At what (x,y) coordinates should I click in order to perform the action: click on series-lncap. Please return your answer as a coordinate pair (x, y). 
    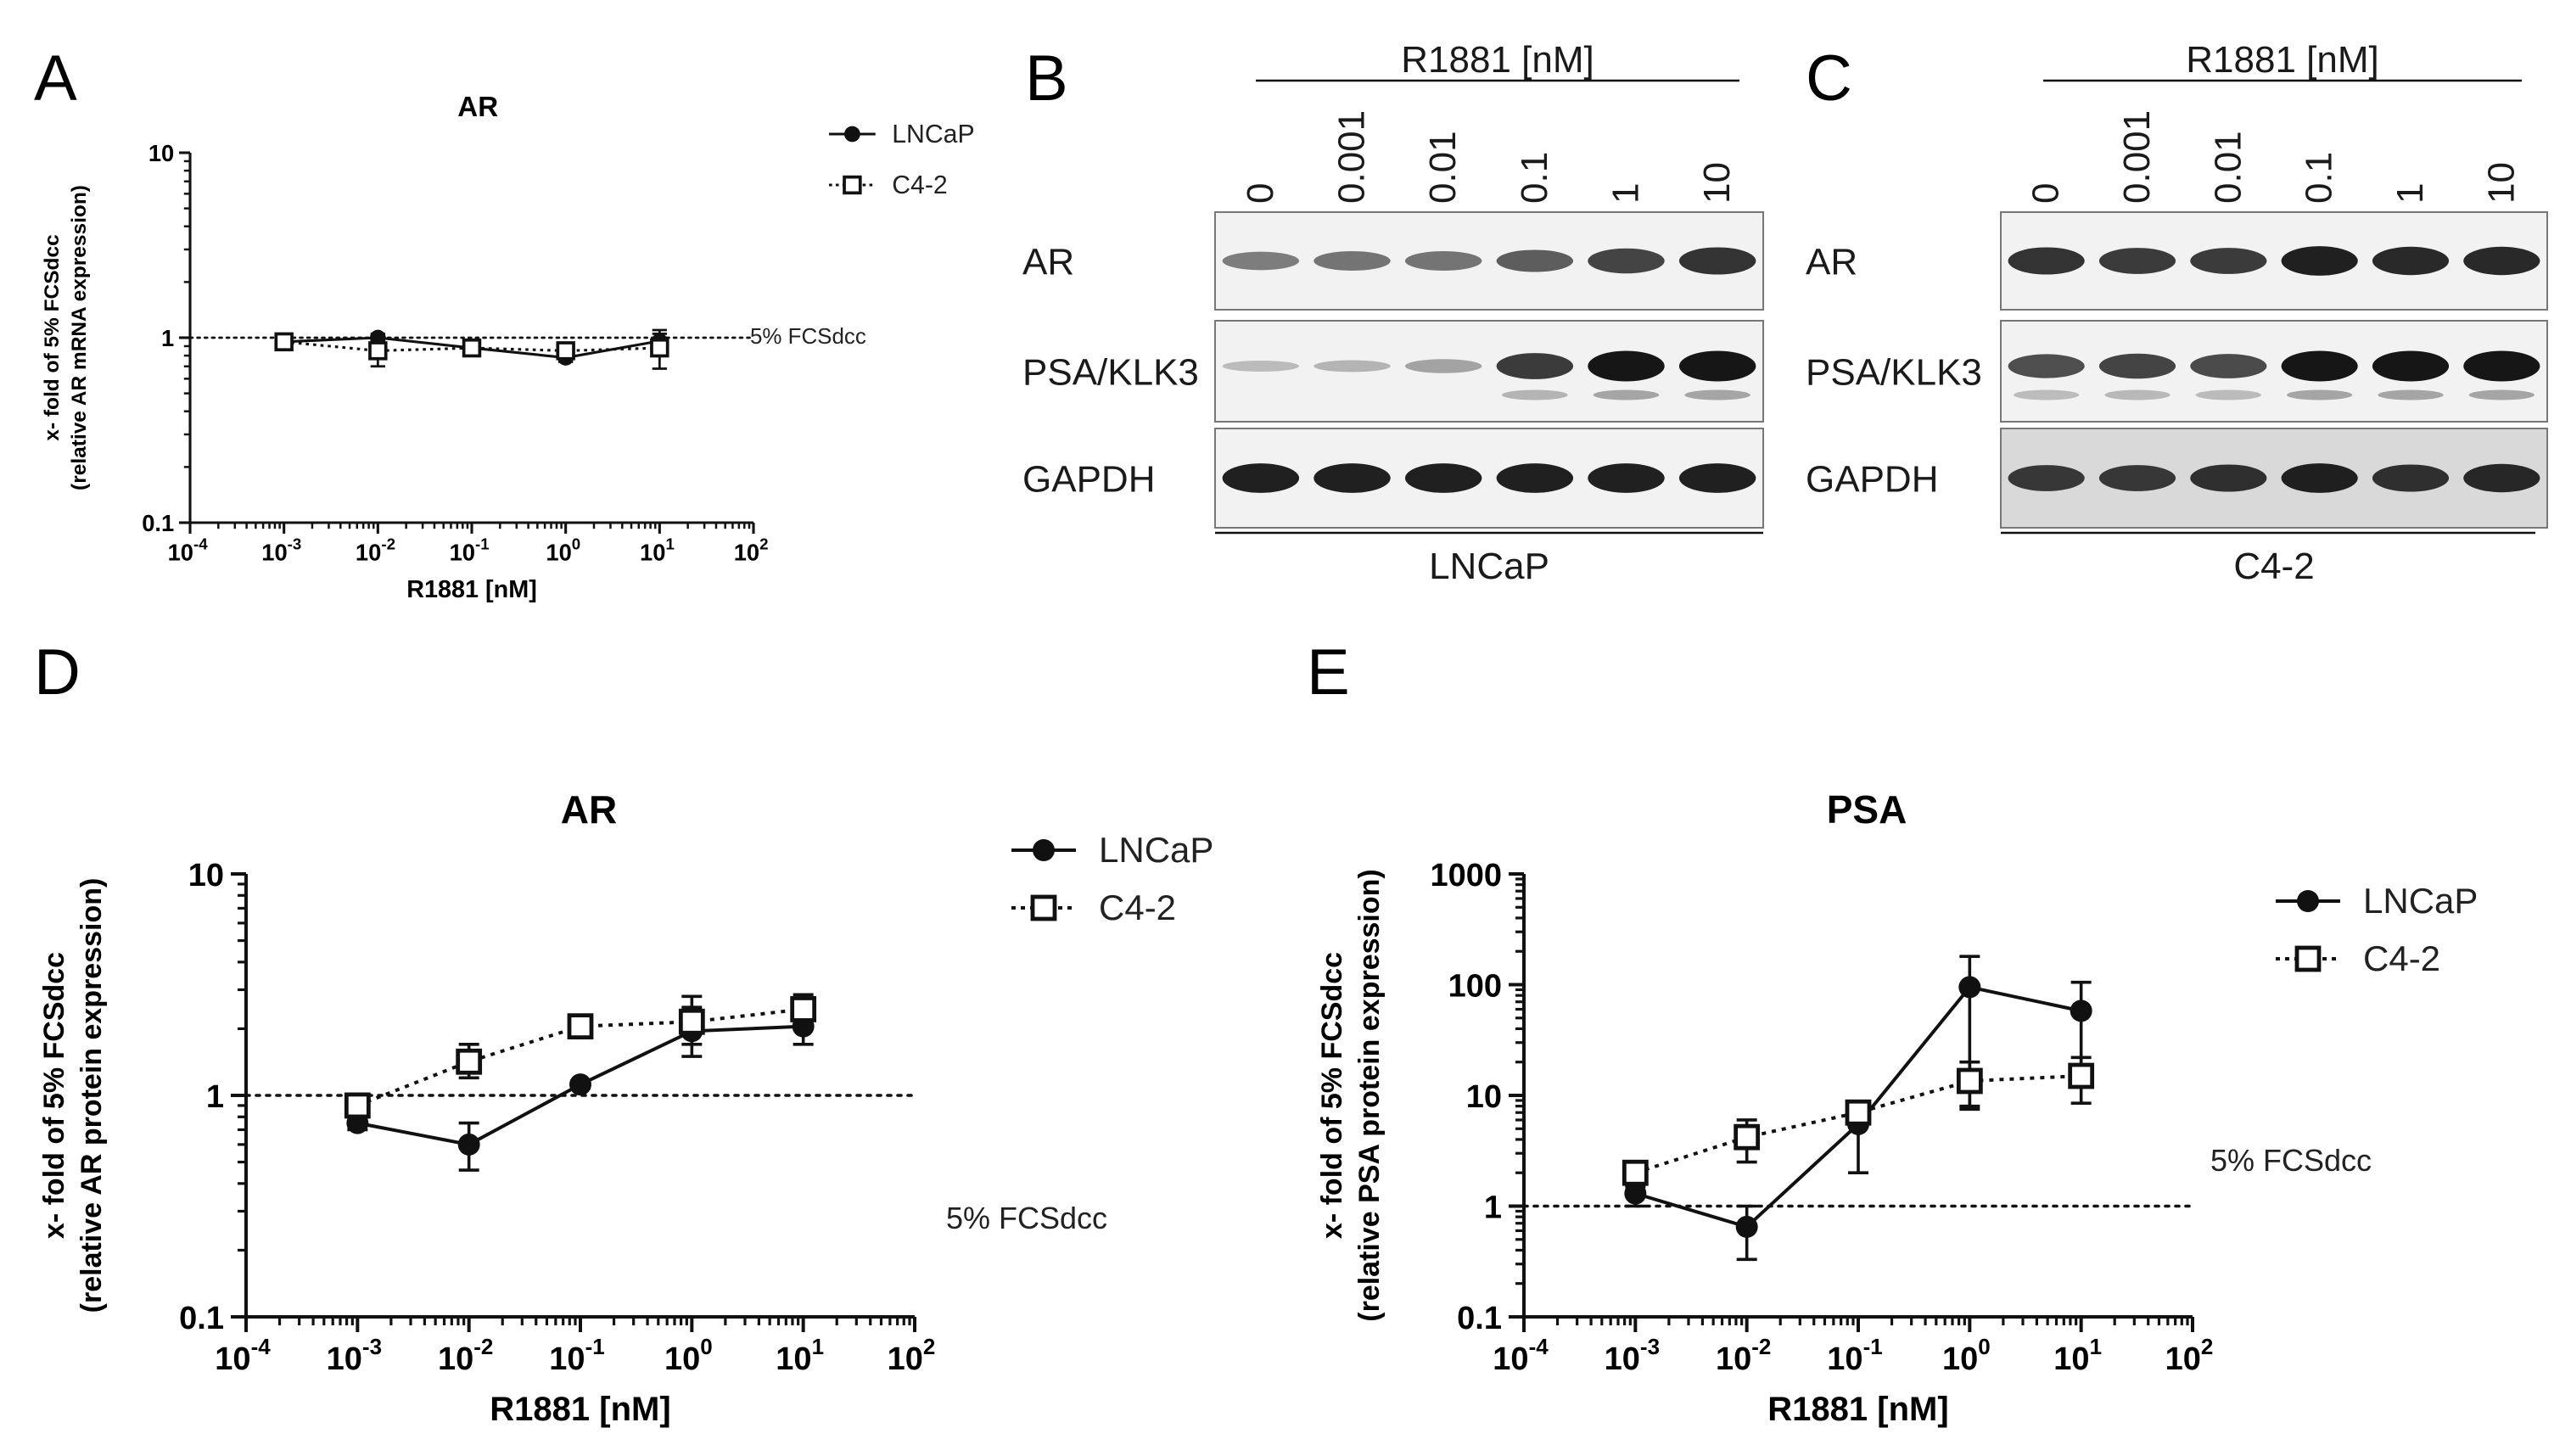
    Looking at the image, I should click on (580, 1088).